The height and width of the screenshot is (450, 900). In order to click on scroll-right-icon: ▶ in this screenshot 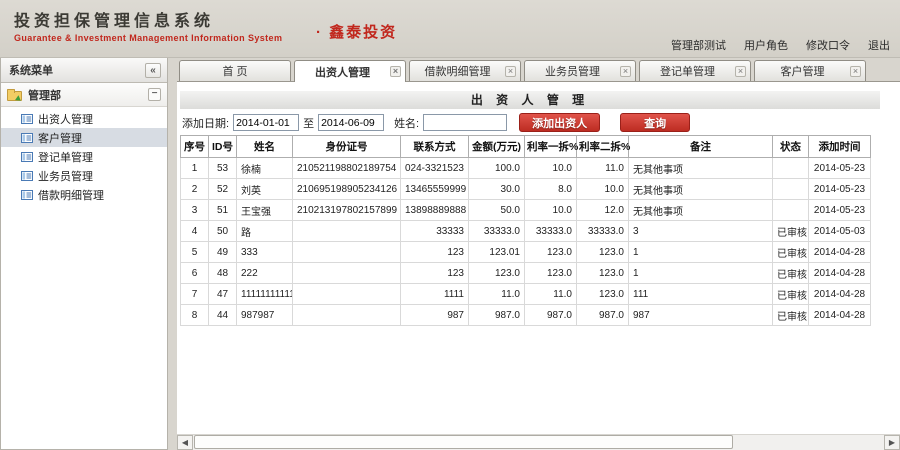, I will do `click(892, 442)`.